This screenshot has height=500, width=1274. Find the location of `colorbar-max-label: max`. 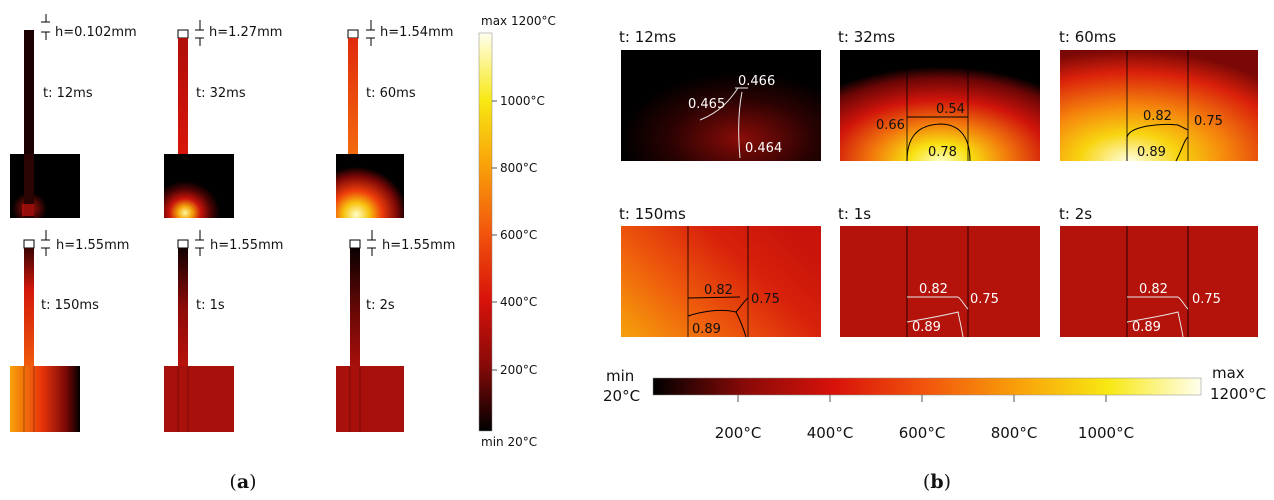

colorbar-max-label: max is located at coordinates (1228, 373).